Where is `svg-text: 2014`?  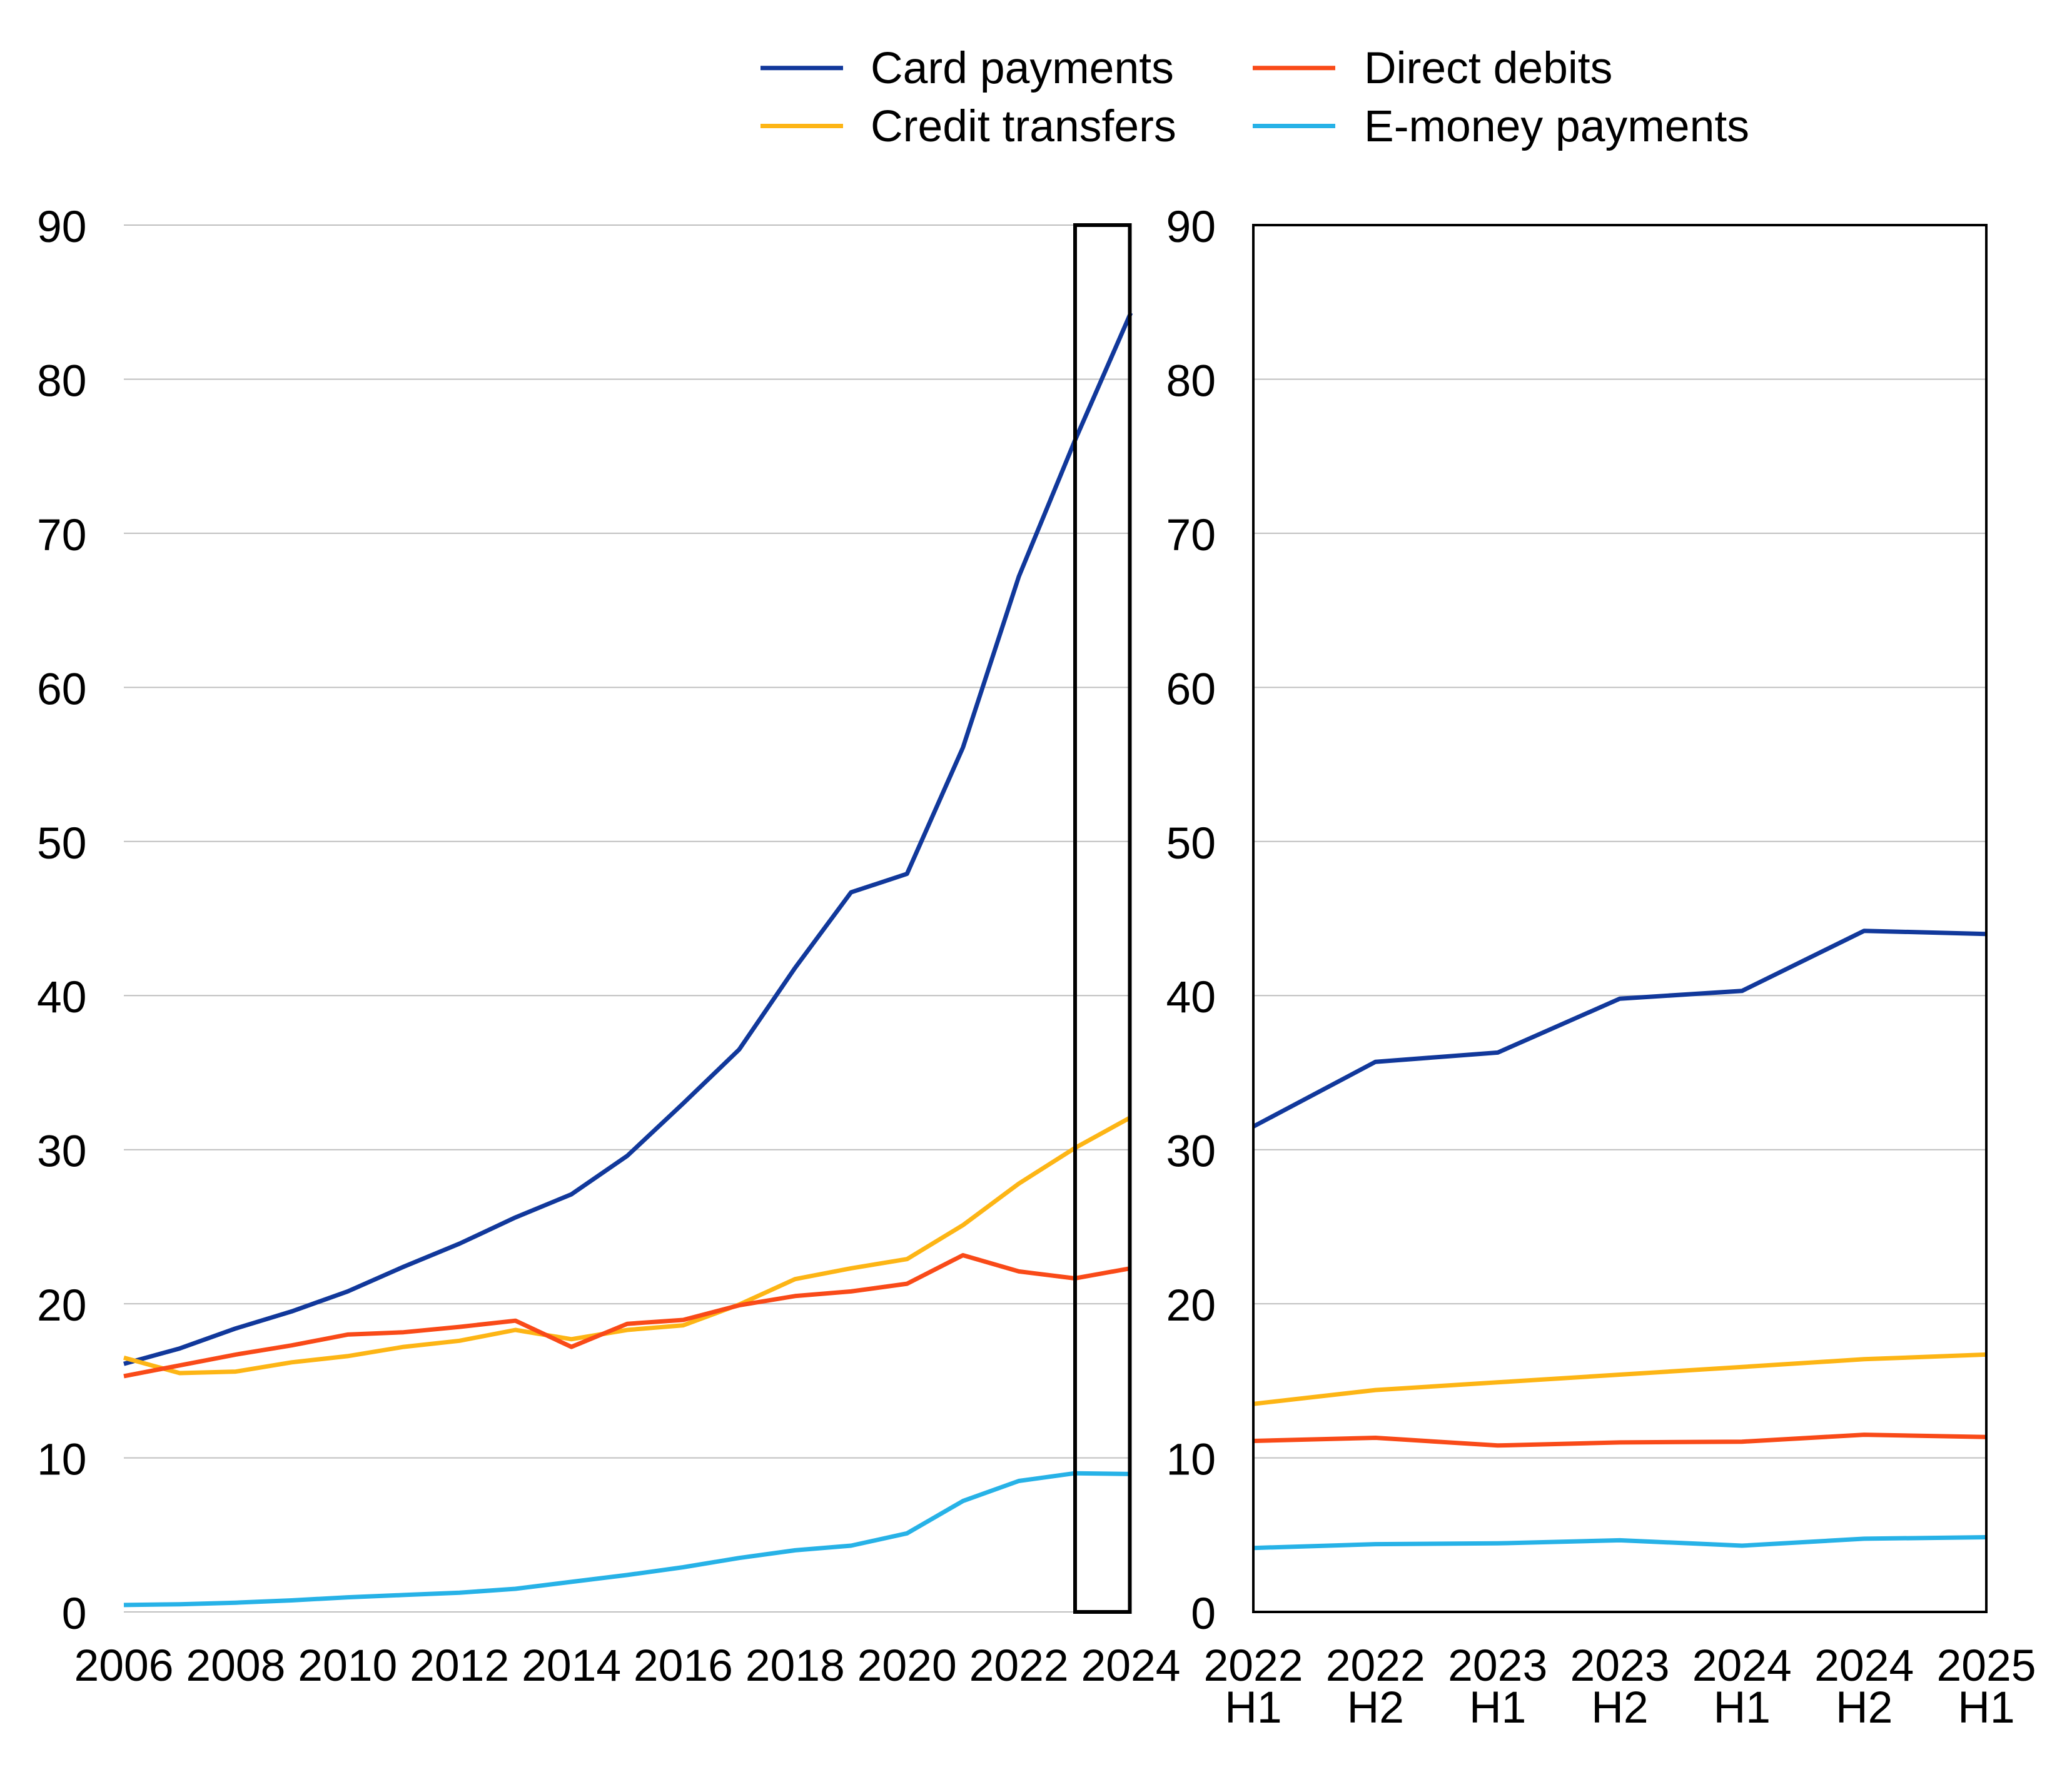 svg-text: 2014 is located at coordinates (572, 1666).